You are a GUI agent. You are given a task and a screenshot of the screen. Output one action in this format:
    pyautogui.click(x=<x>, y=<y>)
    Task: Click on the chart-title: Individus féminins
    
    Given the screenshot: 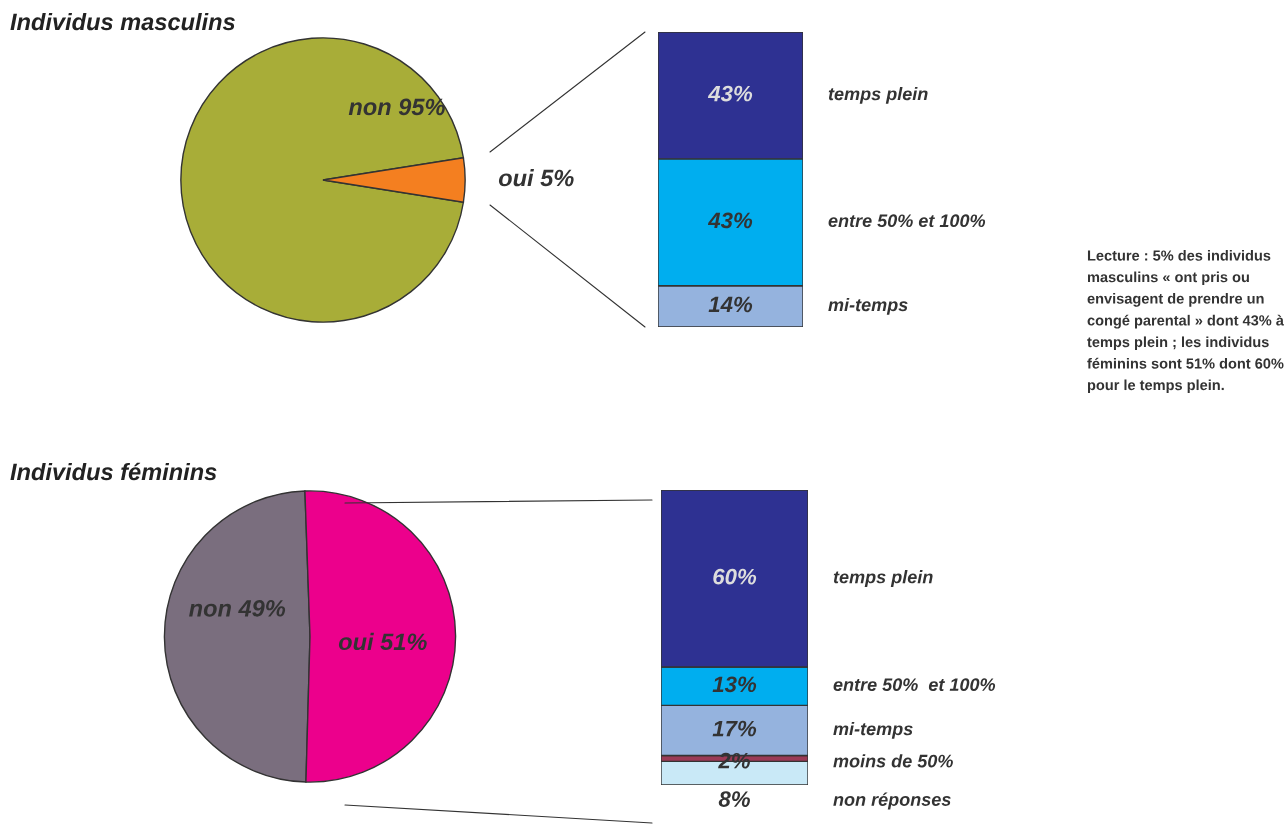 What is the action you would take?
    pyautogui.click(x=113, y=471)
    